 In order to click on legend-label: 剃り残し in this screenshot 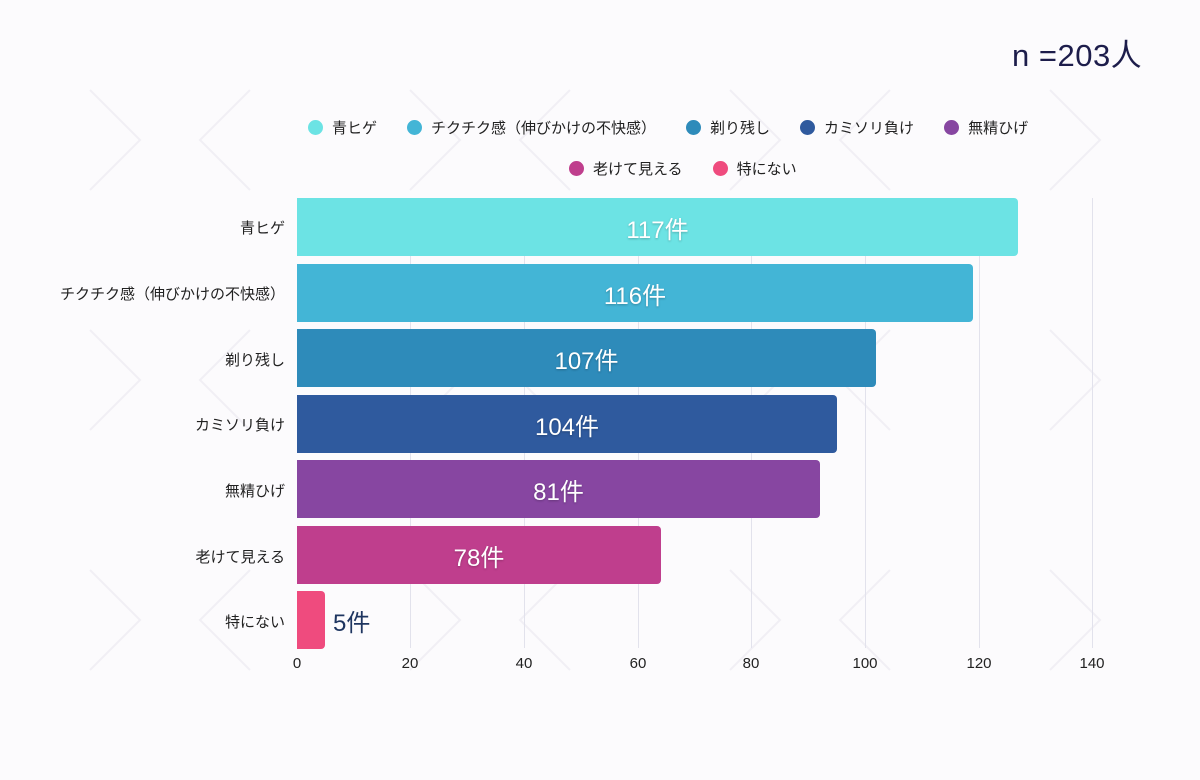, I will do `click(740, 128)`.